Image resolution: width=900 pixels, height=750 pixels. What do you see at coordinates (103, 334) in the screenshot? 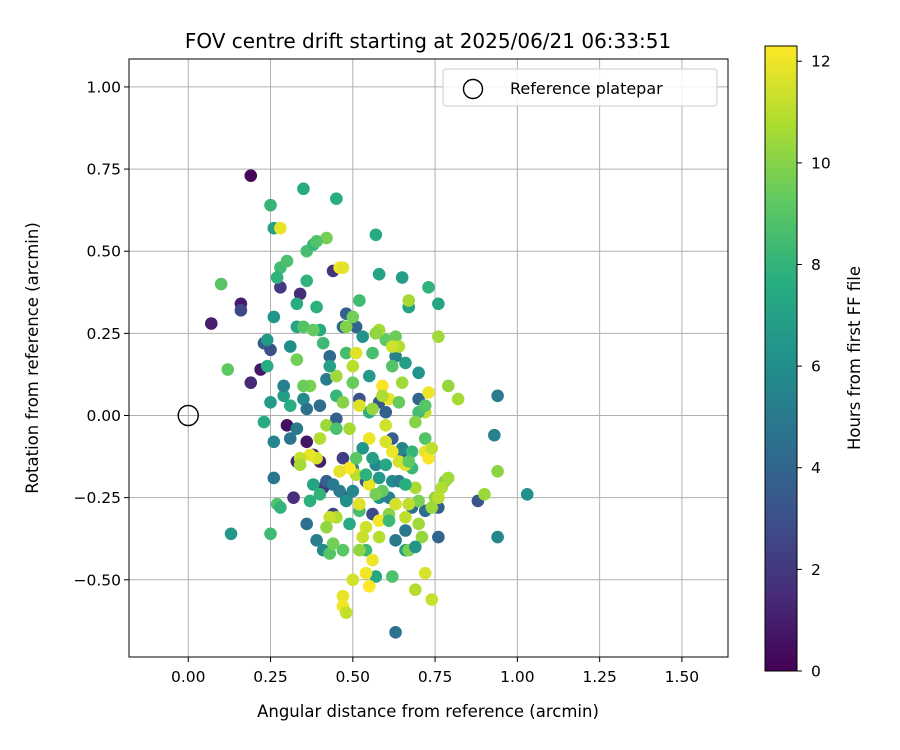
I see `y-tick-label: 0.25` at bounding box center [103, 334].